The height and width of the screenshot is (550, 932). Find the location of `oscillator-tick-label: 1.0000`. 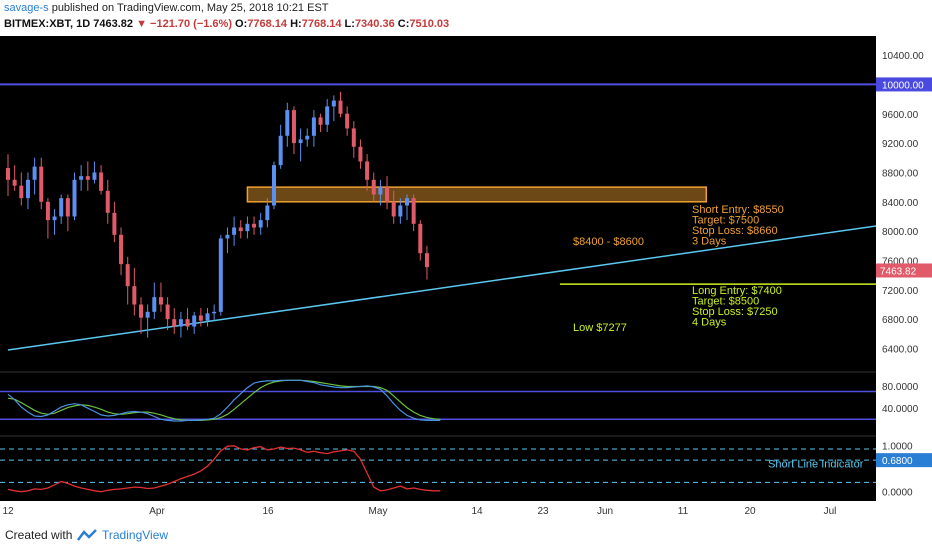

oscillator-tick-label: 1.0000 is located at coordinates (897, 446).